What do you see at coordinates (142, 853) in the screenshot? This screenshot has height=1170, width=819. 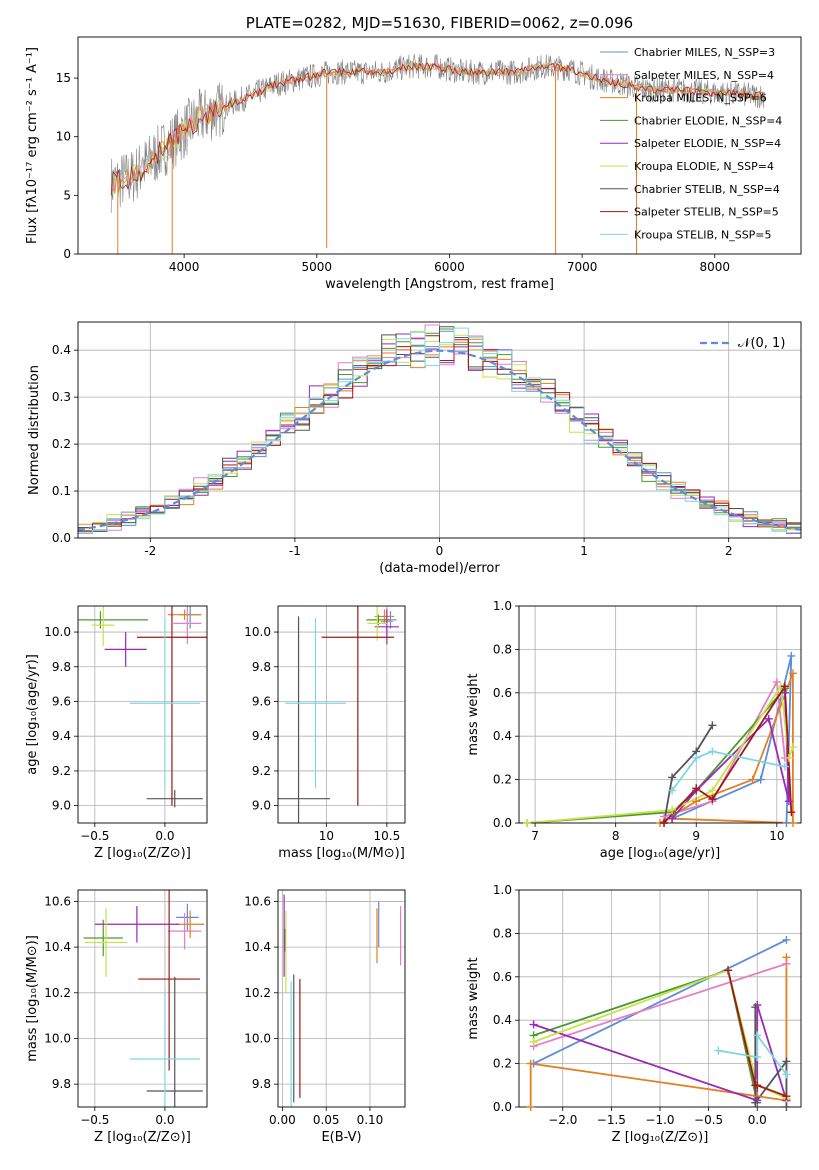 I see `x-axis-label: Z [log₁₀(Z/Z⊙)]` at bounding box center [142, 853].